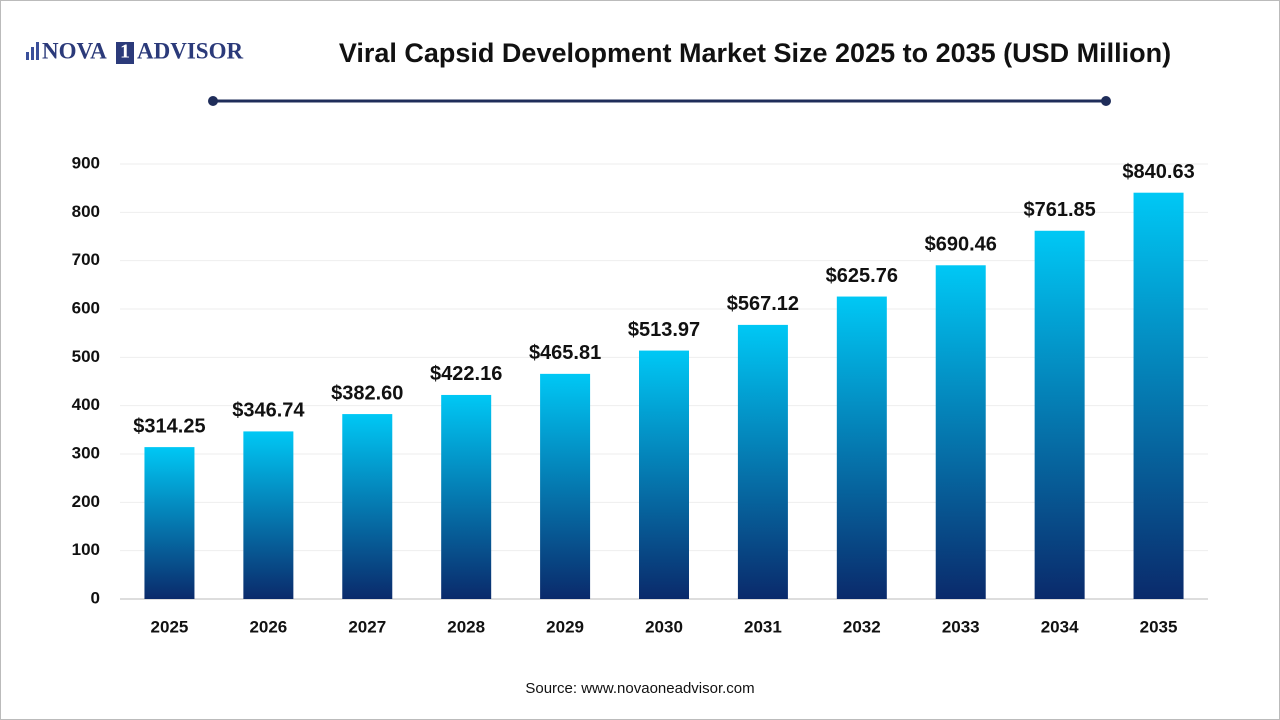 This screenshot has height=720, width=1280. What do you see at coordinates (763, 626) in the screenshot?
I see `x-tick-label: 2031` at bounding box center [763, 626].